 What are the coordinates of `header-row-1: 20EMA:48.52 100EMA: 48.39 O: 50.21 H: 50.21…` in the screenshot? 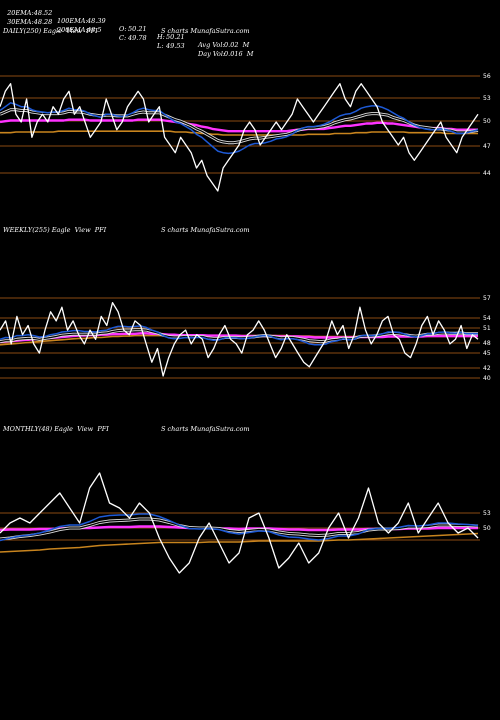 It's located at (126, 25).